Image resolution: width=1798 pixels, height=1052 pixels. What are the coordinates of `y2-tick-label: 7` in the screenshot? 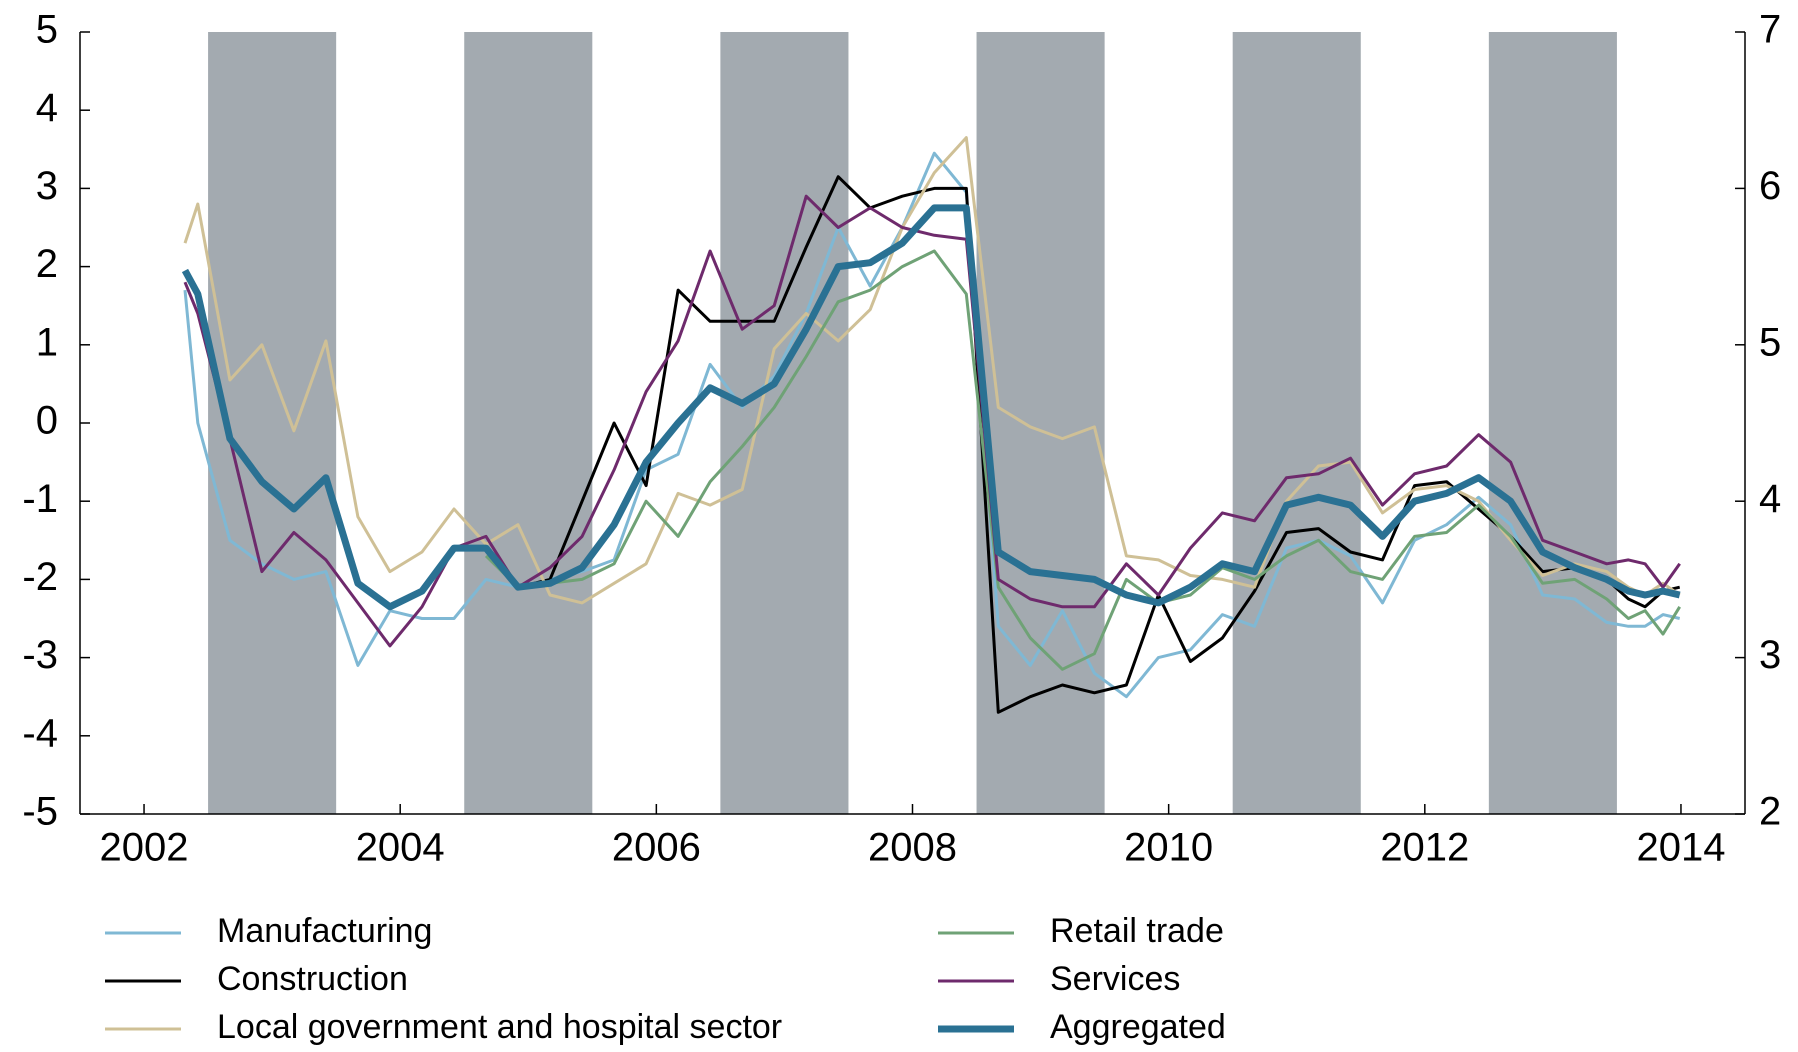 It's located at (1770, 30).